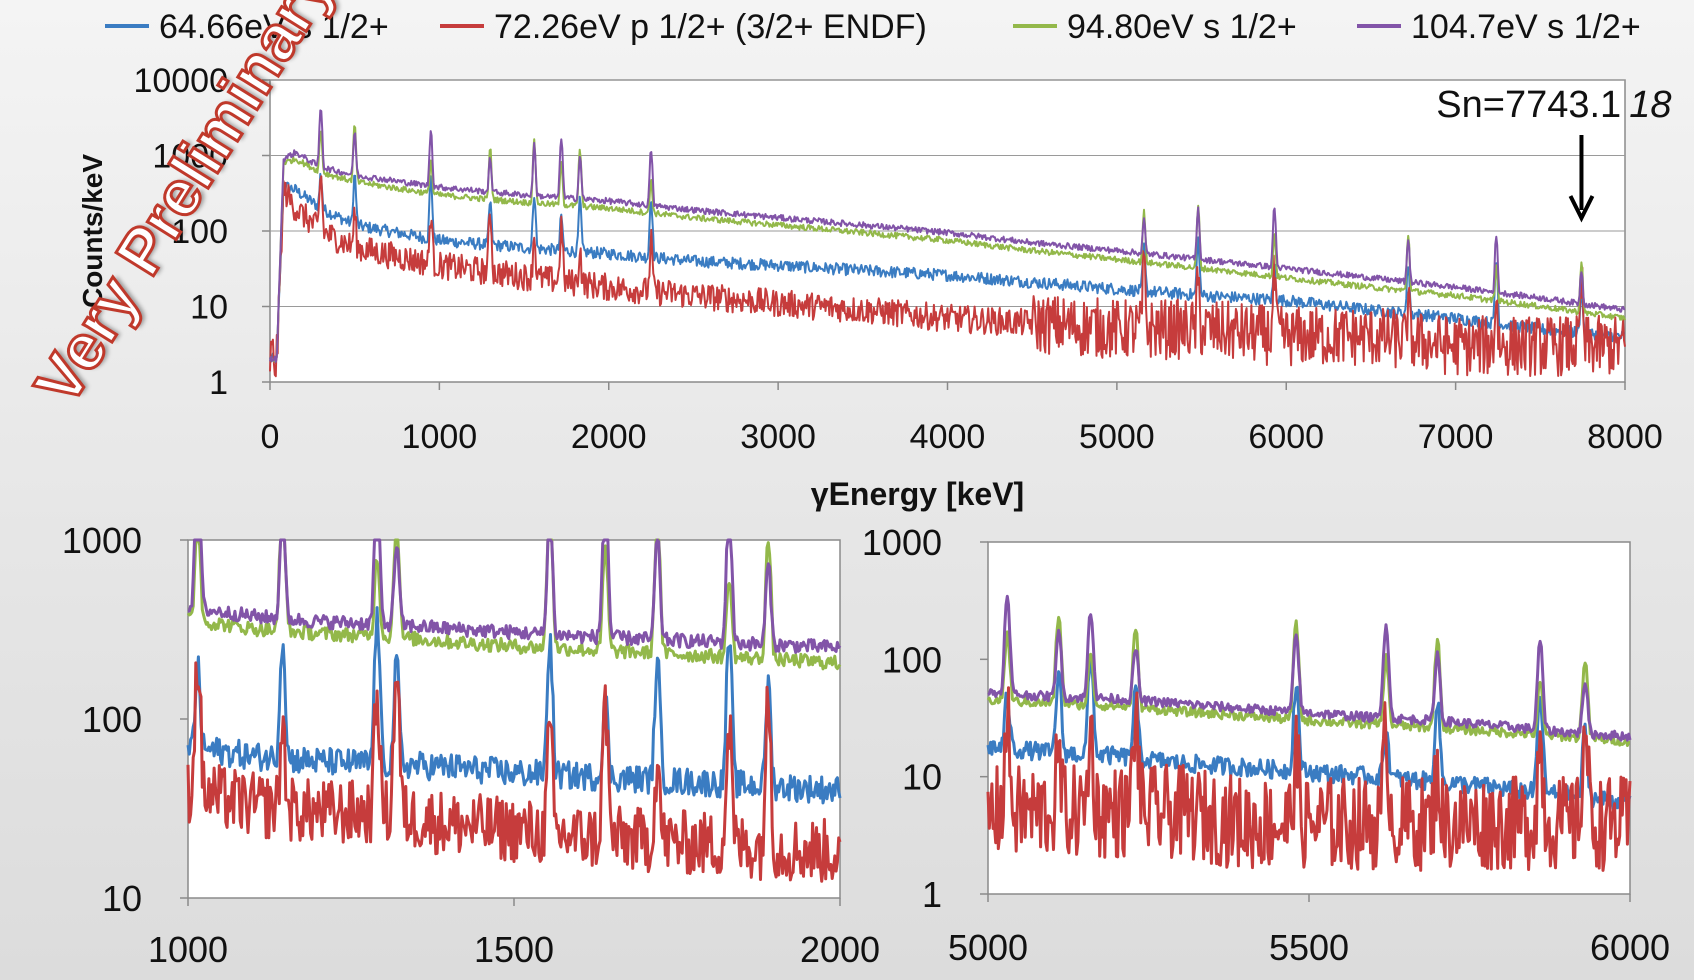  Describe the element at coordinates (270, 437) in the screenshot. I see `x-tick-label: 0` at that location.